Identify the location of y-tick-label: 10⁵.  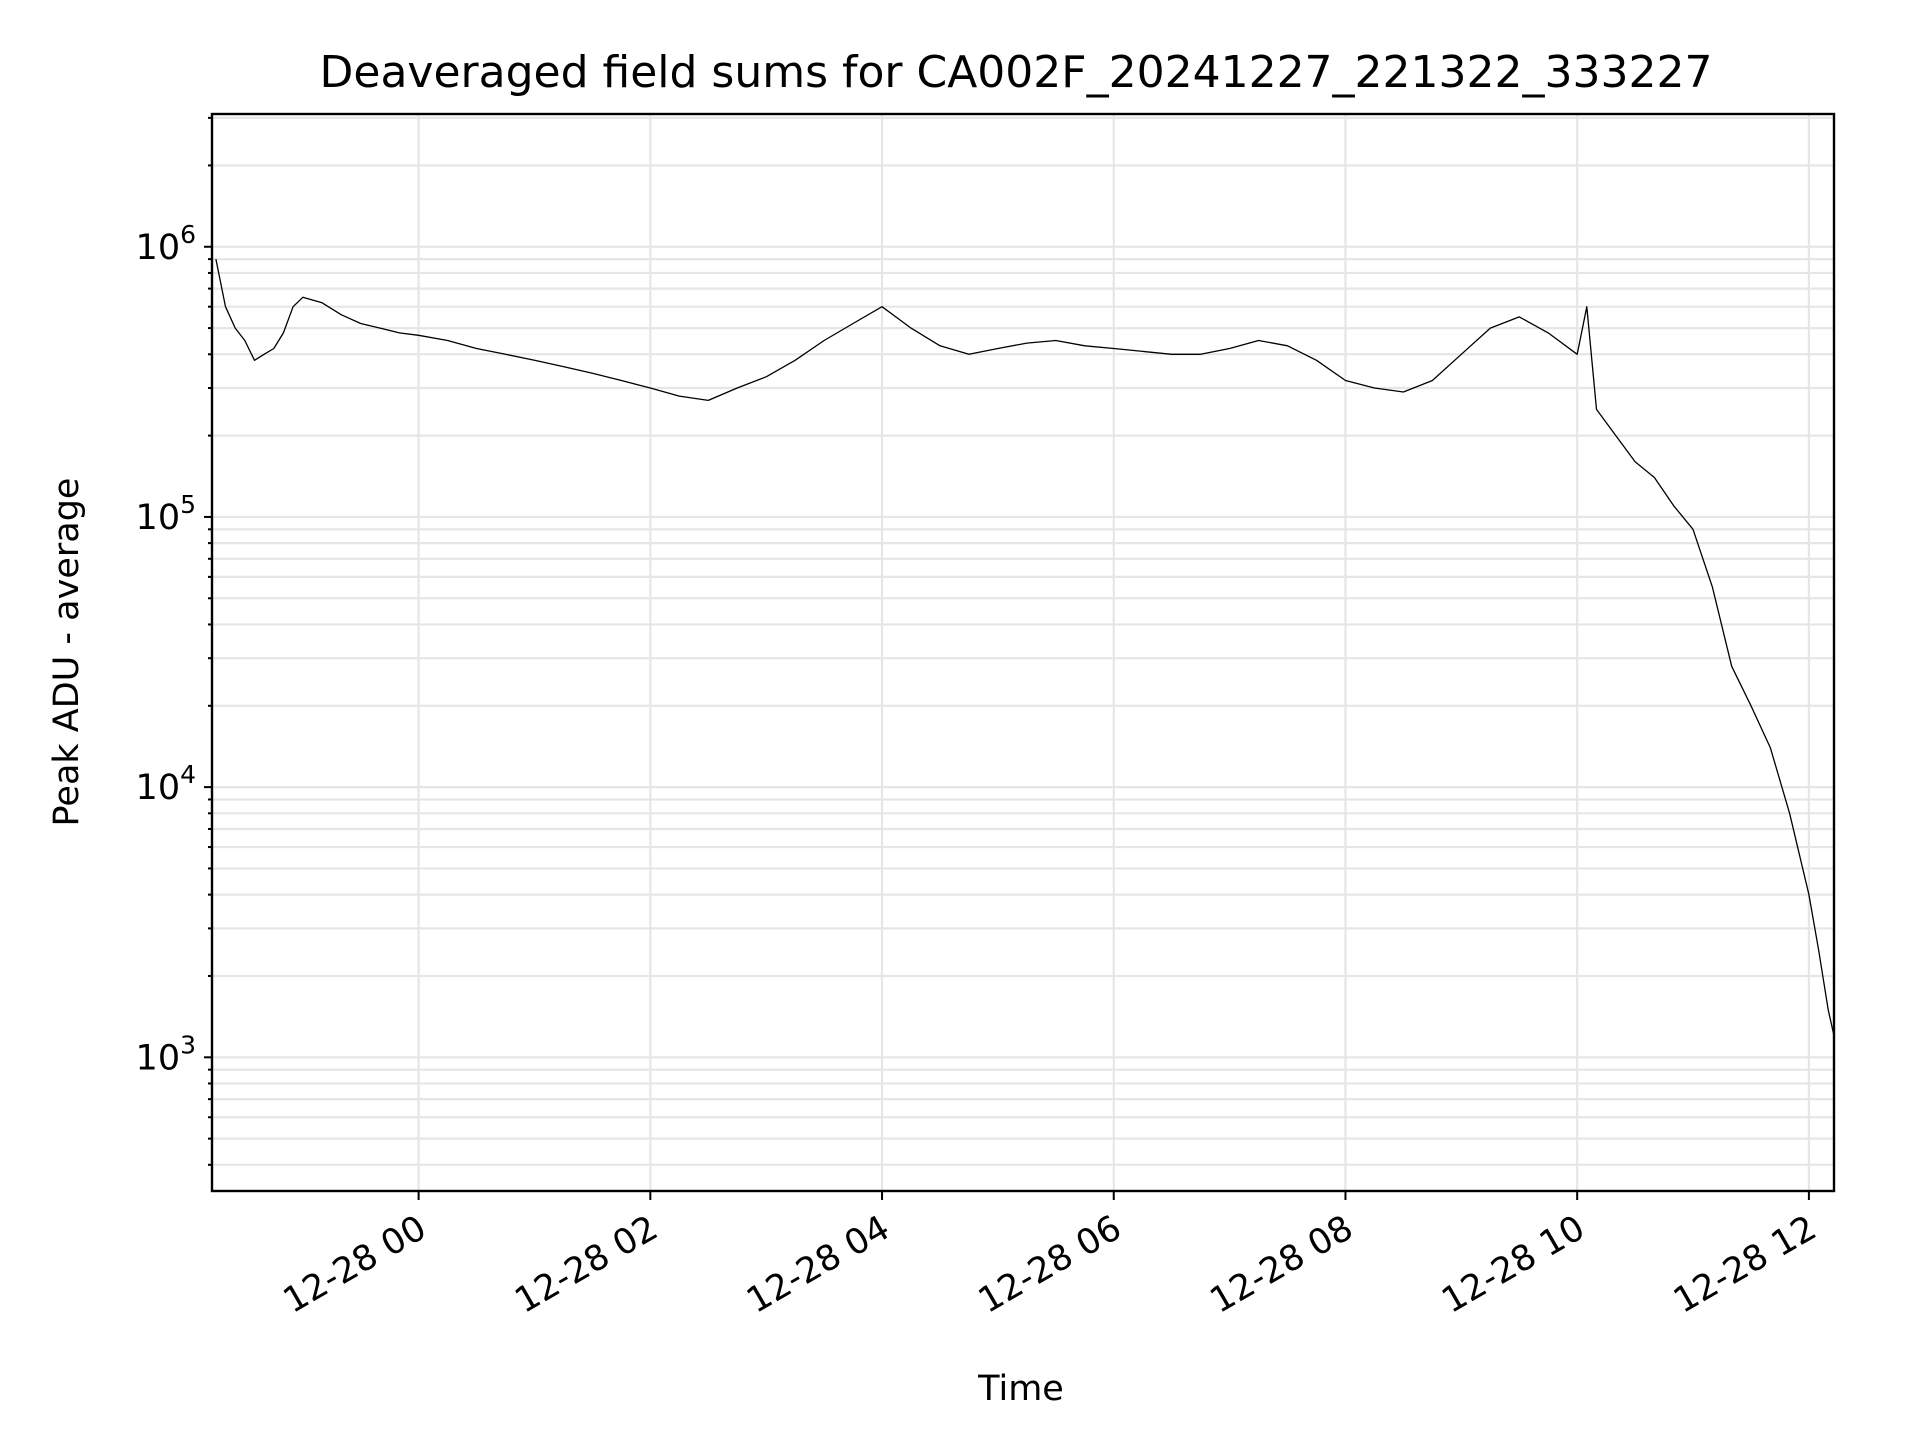
(166, 514).